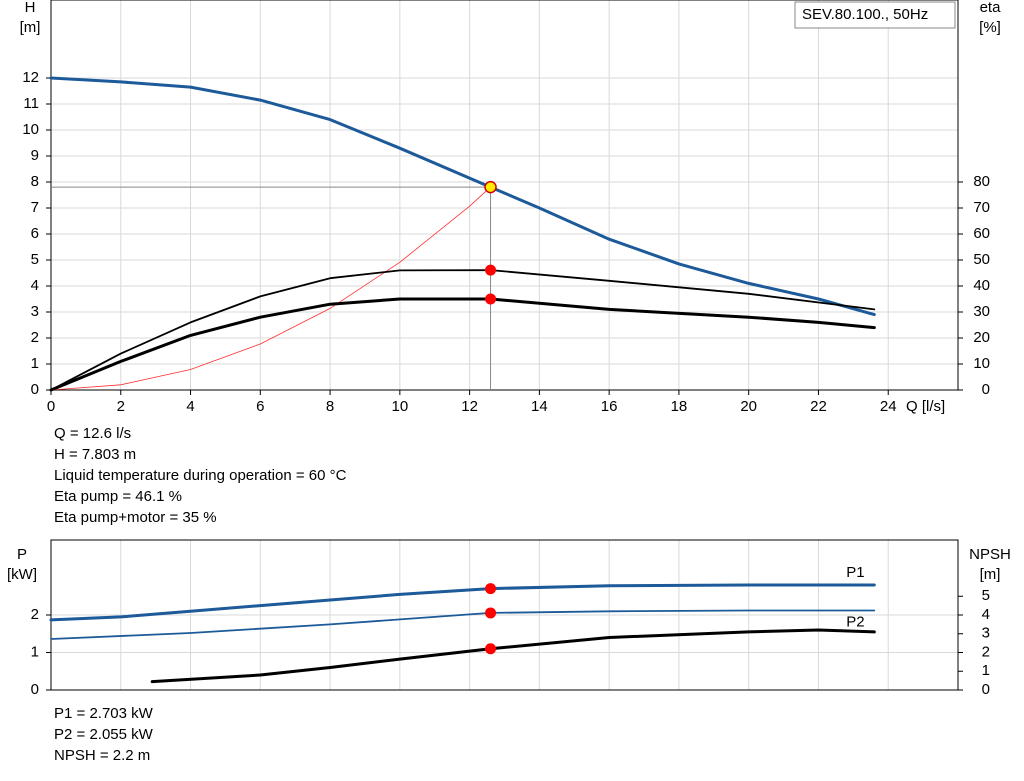 The width and height of the screenshot is (1024, 781). I want to click on y-axis-label: P, so click(22, 554).